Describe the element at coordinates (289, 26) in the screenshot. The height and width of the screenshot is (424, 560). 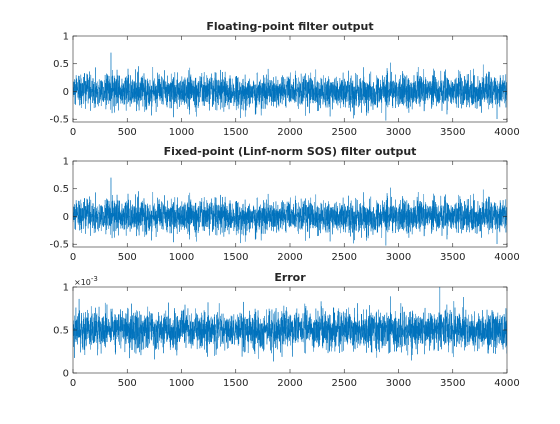
I see `subplot-title: Floating-point filter output` at that location.